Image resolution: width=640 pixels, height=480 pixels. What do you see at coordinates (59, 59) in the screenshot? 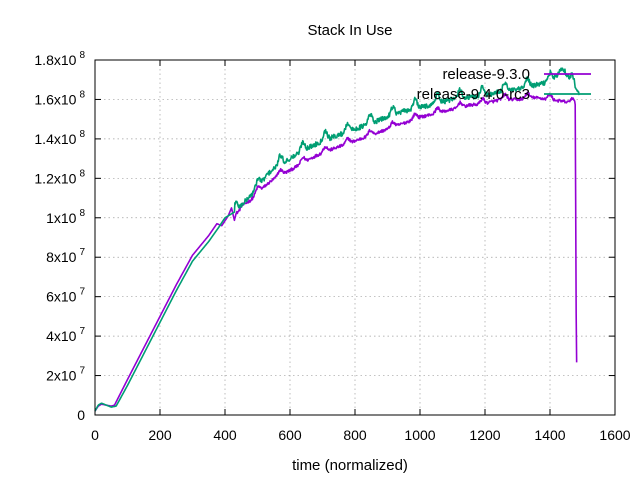
I see `y-tick-label: 1.8x10 8` at bounding box center [59, 59].